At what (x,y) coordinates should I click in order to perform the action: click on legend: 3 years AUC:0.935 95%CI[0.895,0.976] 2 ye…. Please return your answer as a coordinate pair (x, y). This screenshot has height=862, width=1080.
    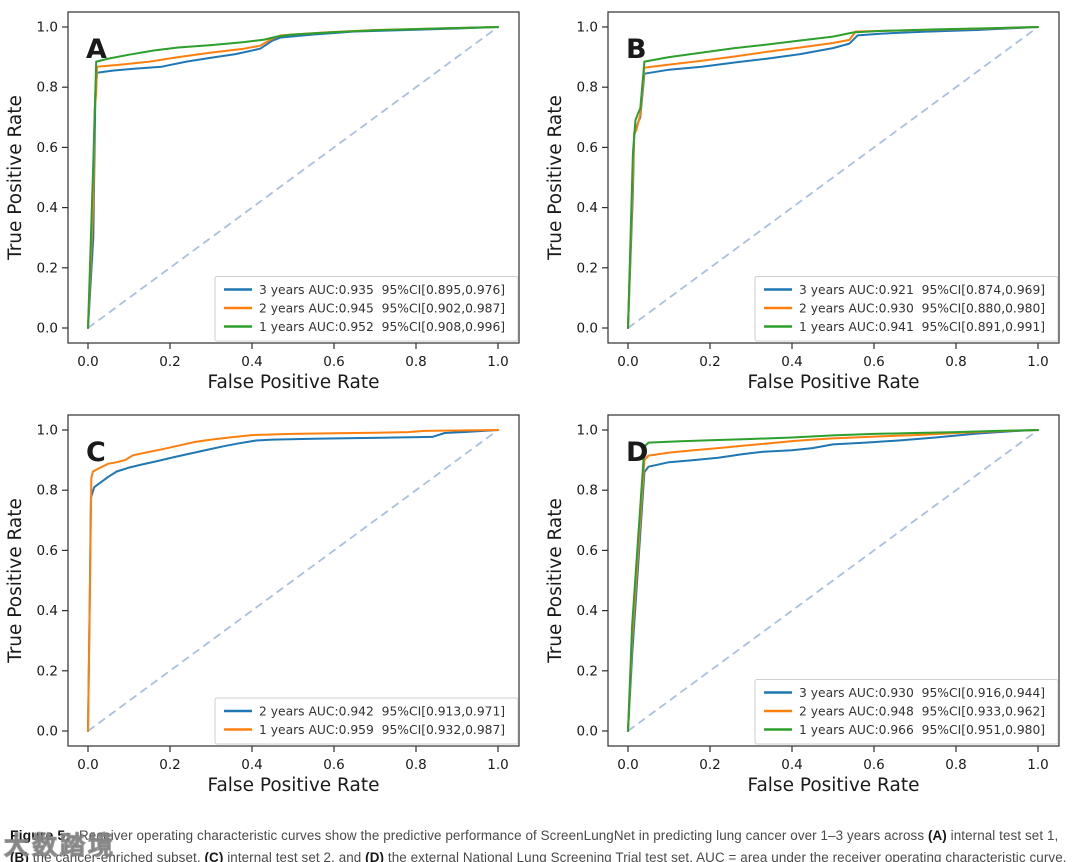
    Looking at the image, I should click on (366, 309).